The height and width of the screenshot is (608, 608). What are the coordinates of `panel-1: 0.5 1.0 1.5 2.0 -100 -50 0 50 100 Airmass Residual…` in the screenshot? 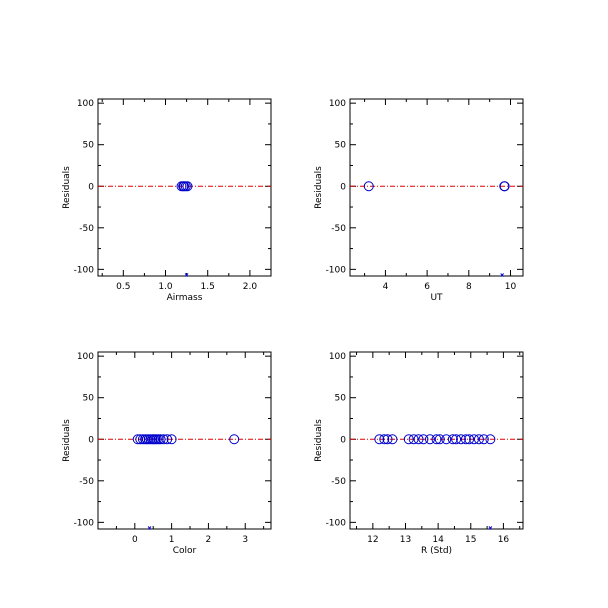 It's located at (167, 200).